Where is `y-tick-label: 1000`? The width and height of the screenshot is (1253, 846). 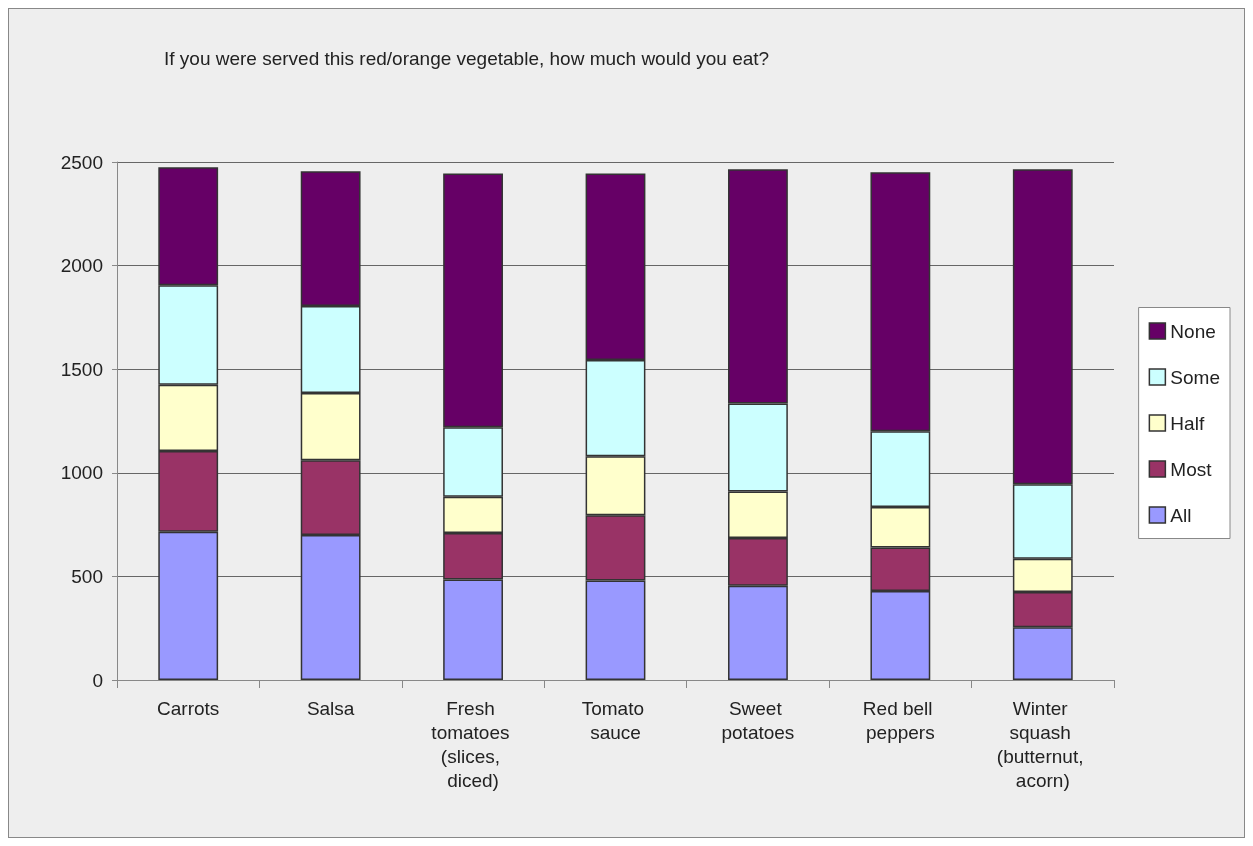 y-tick-label: 1000 is located at coordinates (81, 473).